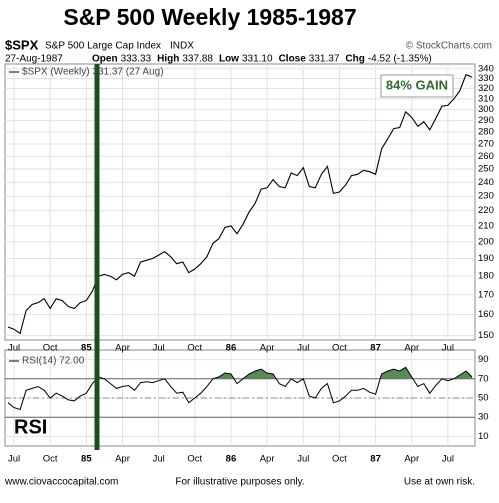  What do you see at coordinates (30, 427) in the screenshot?
I see `rsi-annotation: RSI` at bounding box center [30, 427].